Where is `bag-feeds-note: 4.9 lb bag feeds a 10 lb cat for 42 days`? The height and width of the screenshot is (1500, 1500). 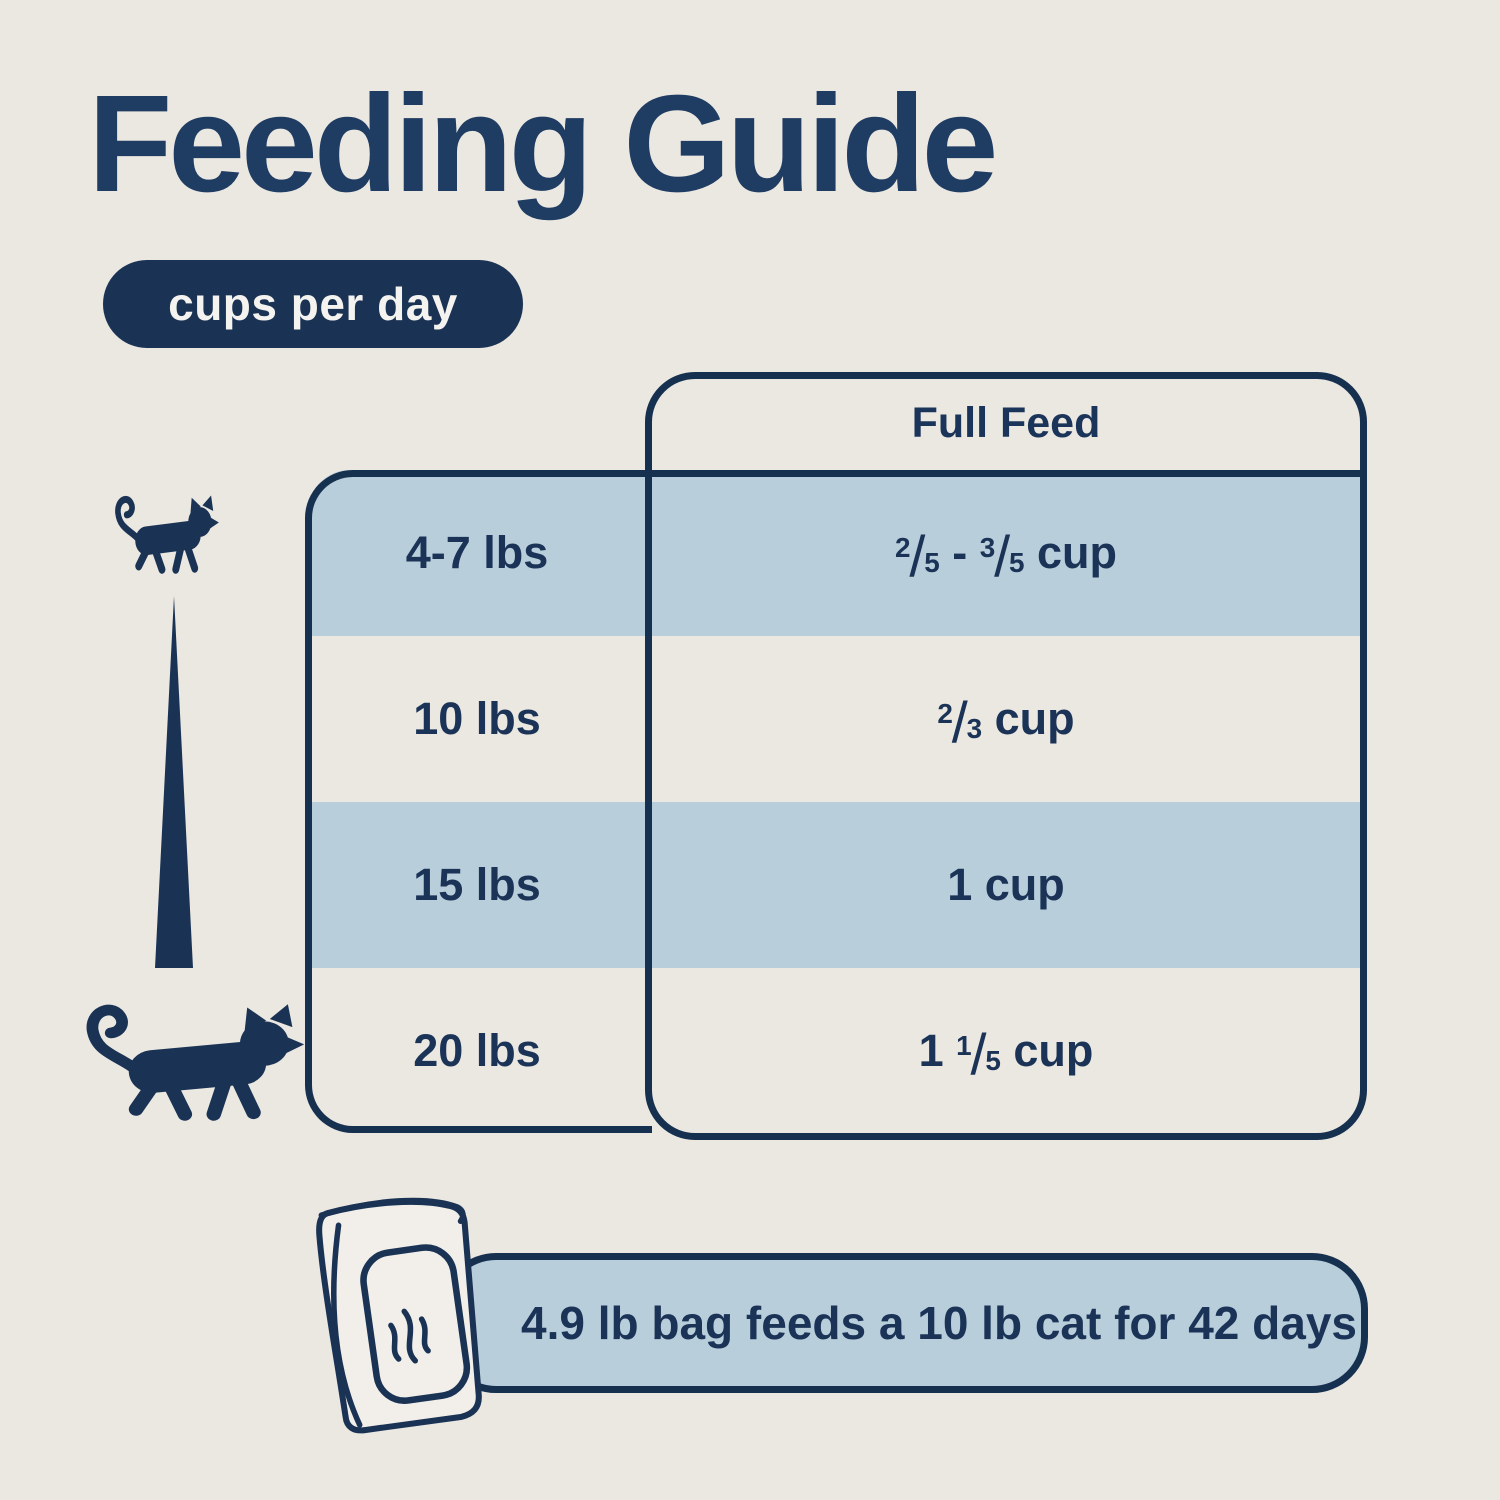
bag-feeds-note: 4.9 lb bag feeds a 10 lb cat for 42 days is located at coordinates (904, 1323).